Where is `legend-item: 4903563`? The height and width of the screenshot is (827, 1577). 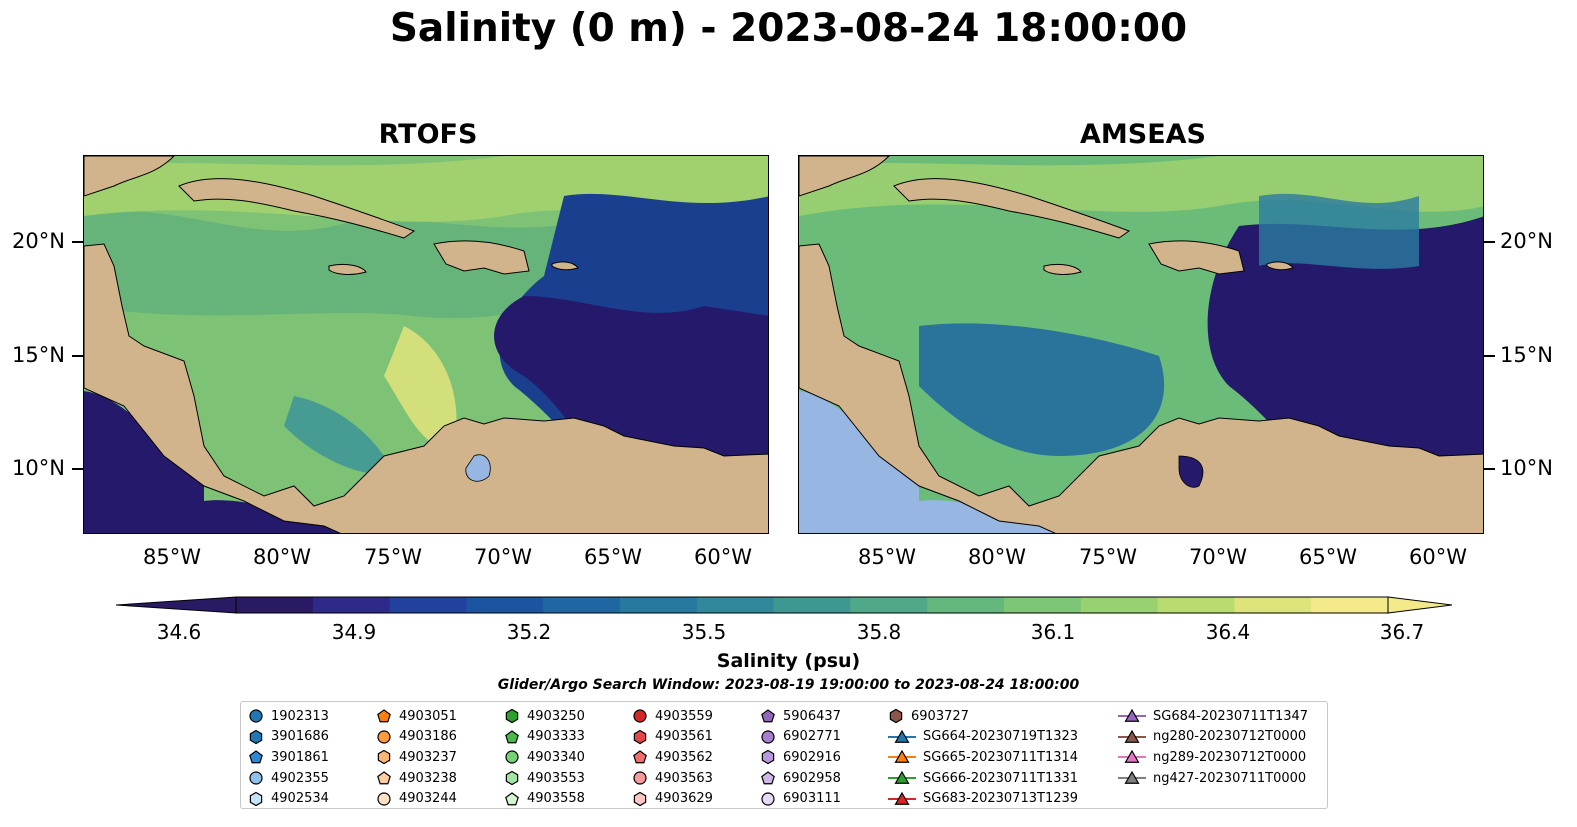 legend-item: 4903563 is located at coordinates (672, 778).